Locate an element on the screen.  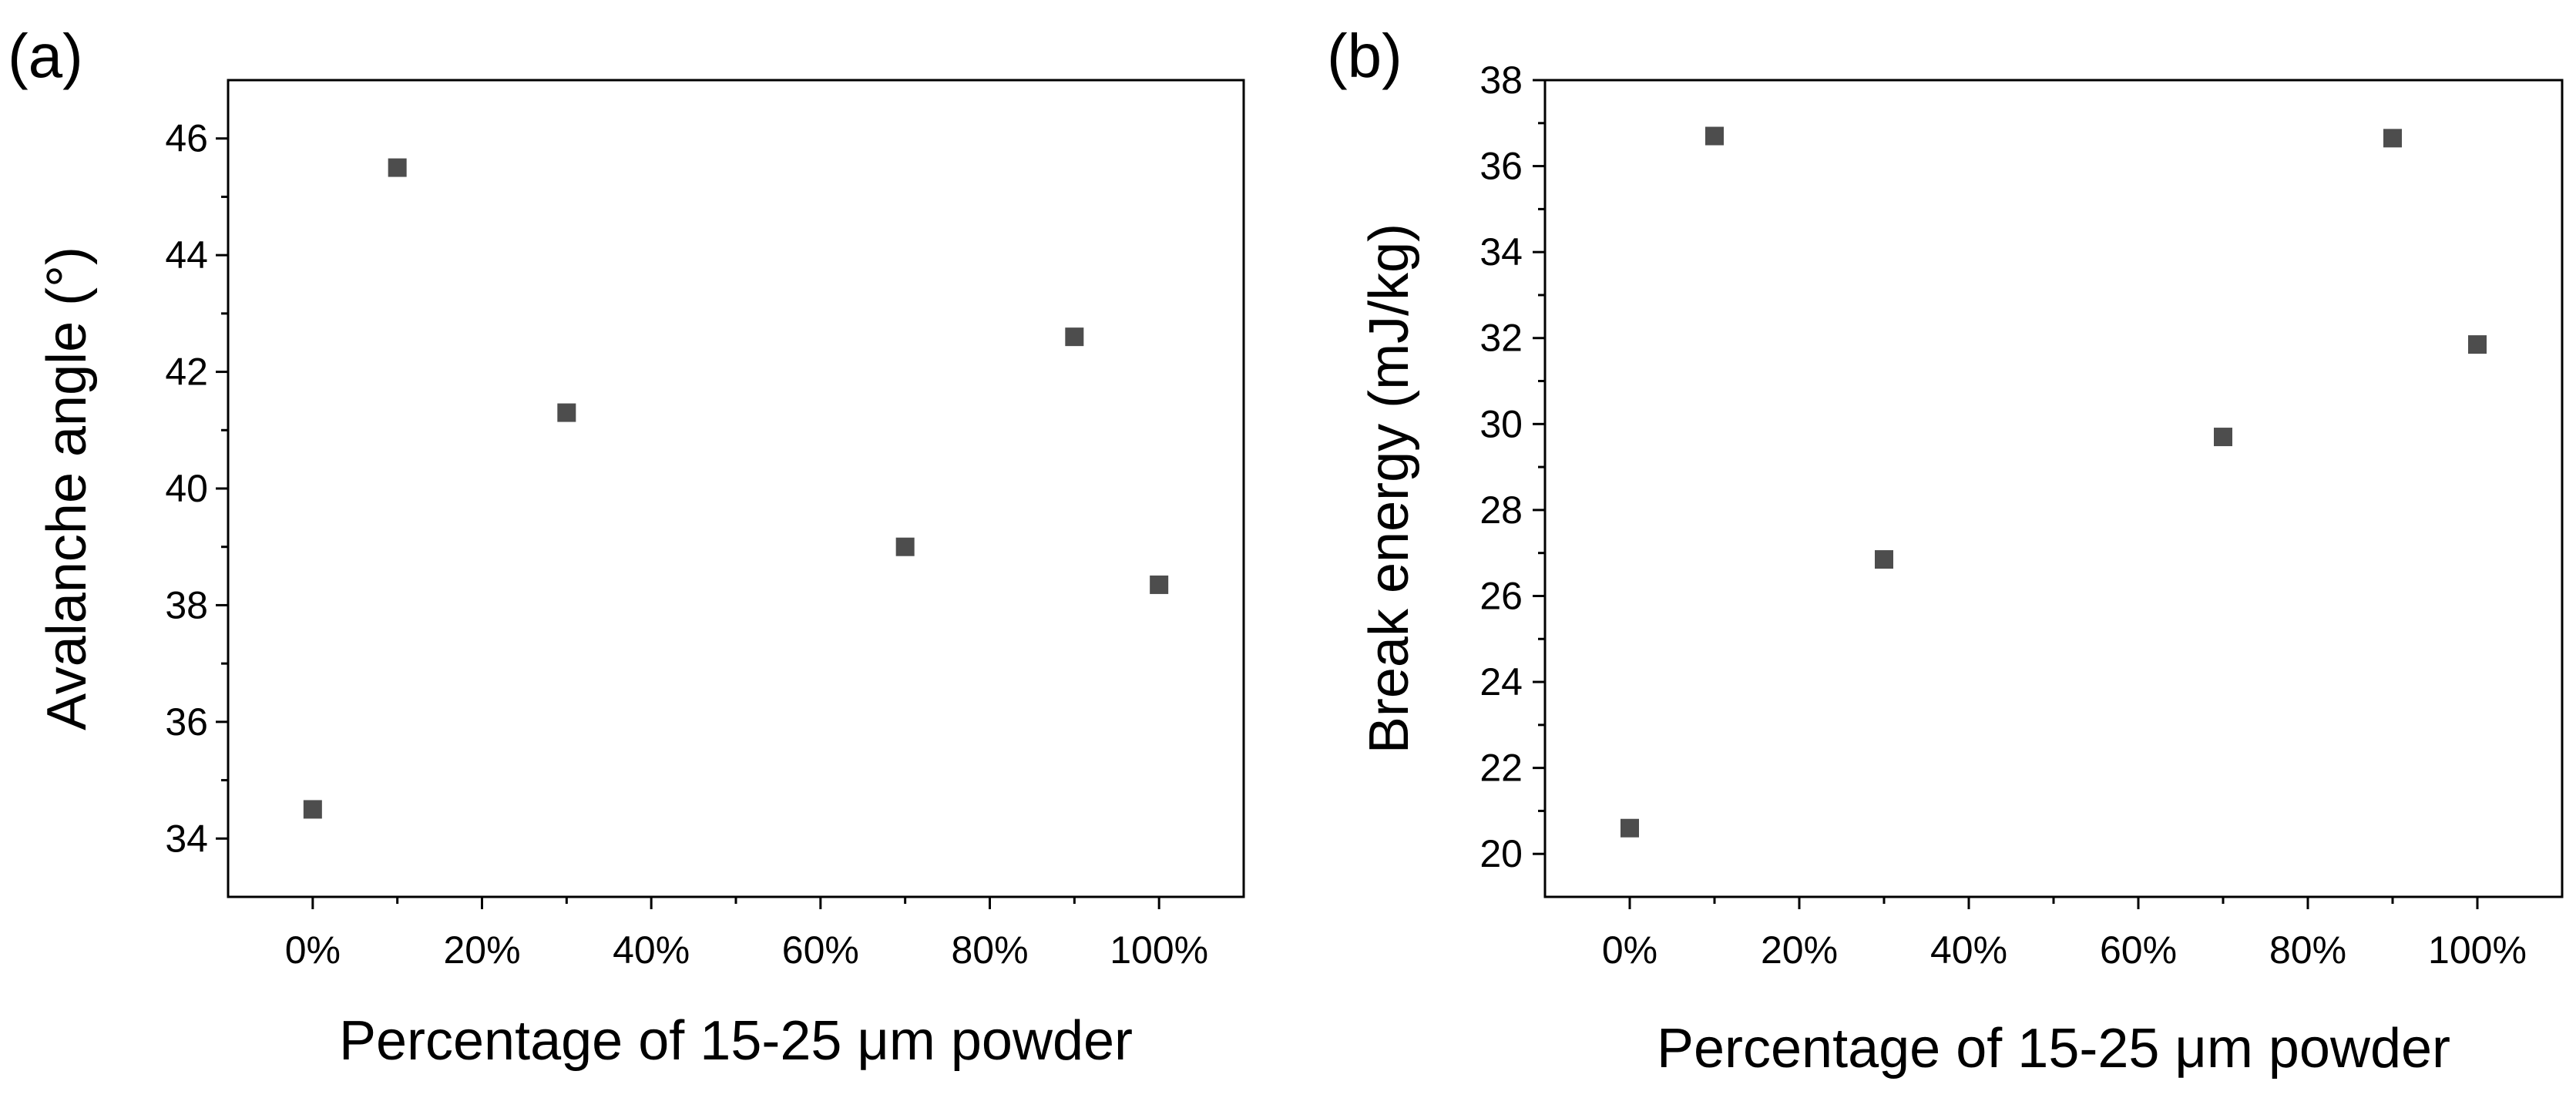
y-tick-label: 42 is located at coordinates (186, 372).